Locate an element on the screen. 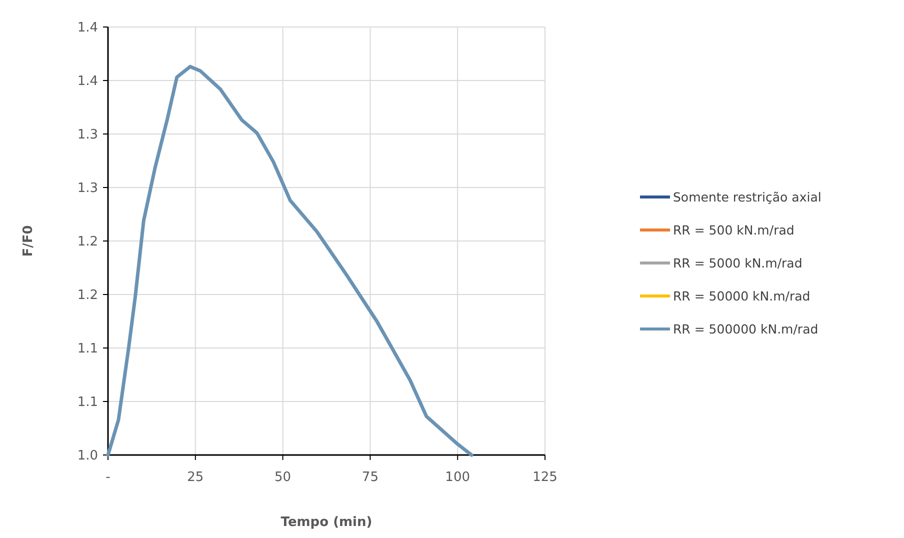 The width and height of the screenshot is (904, 538). legend-label: RR = 500 kN.m/rad is located at coordinates (733, 230).